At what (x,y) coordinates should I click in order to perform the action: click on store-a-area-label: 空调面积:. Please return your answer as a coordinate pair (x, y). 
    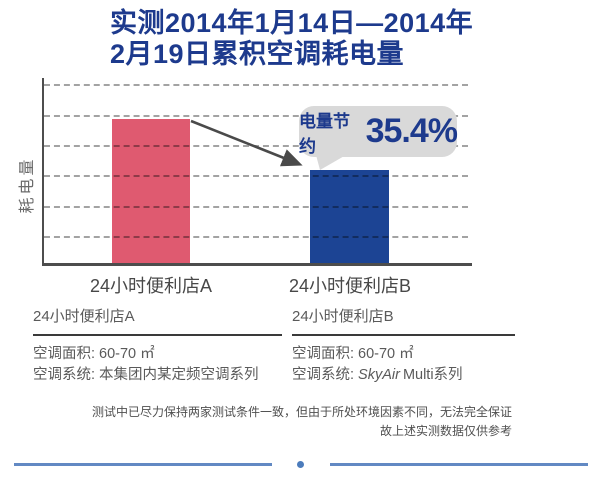
    Looking at the image, I should click on (64, 354).